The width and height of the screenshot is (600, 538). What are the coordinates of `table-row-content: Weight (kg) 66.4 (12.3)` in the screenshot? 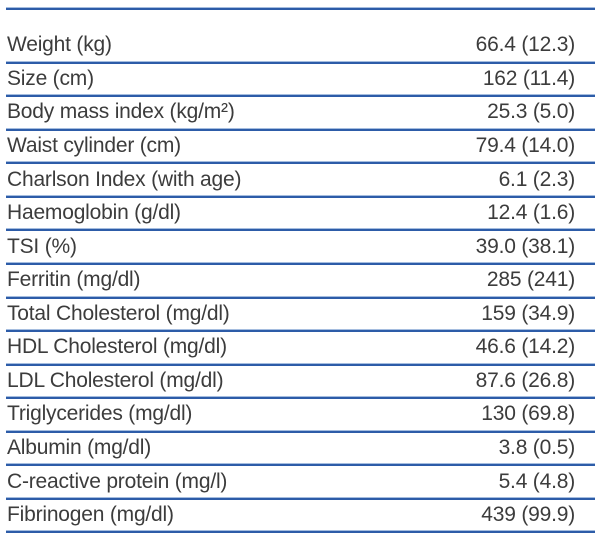 It's located at (300, 45).